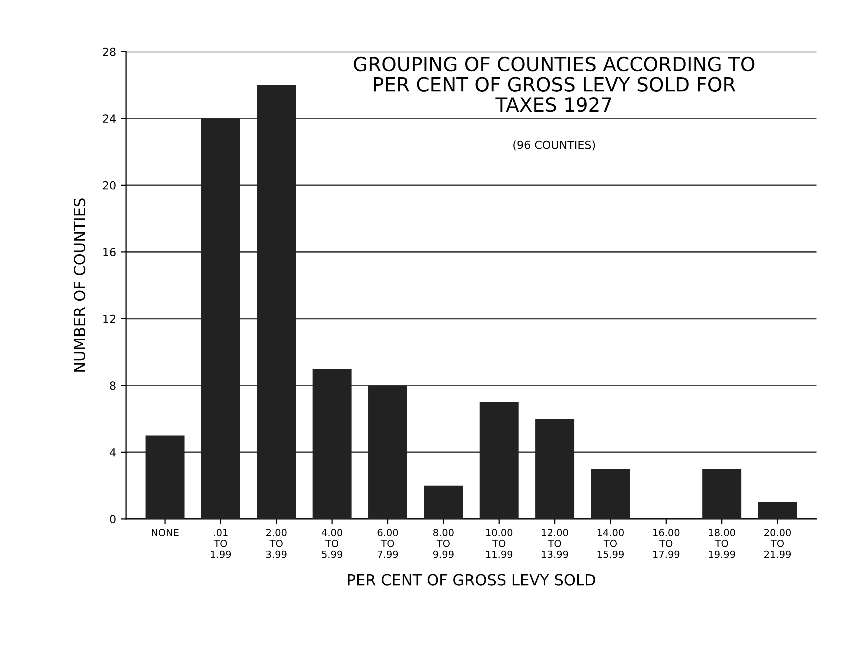 Image resolution: width=842 pixels, height=649 pixels. Describe the element at coordinates (555, 543) in the screenshot. I see `x-tick-label: 12.00 TO 13.99` at that location.